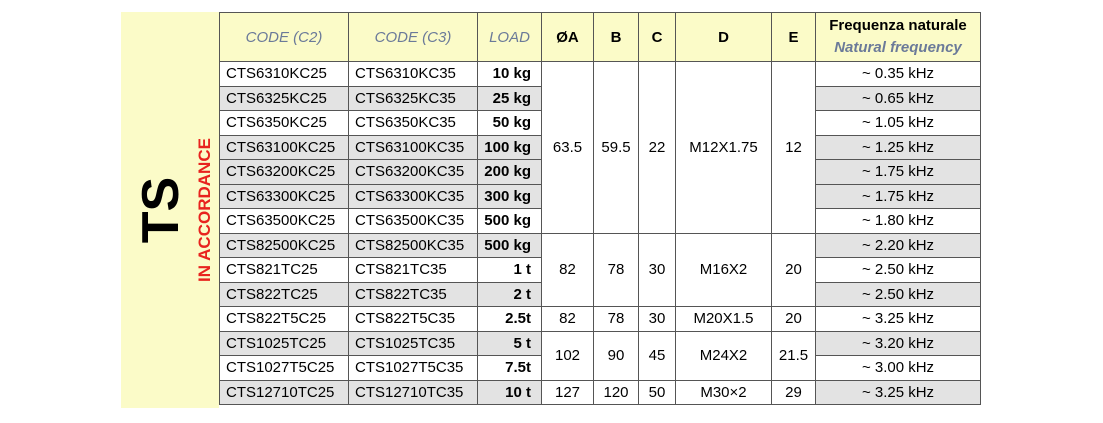 The image size is (1103, 423). What do you see at coordinates (284, 343) in the screenshot?
I see `code-c2: CTS1025TC25` at bounding box center [284, 343].